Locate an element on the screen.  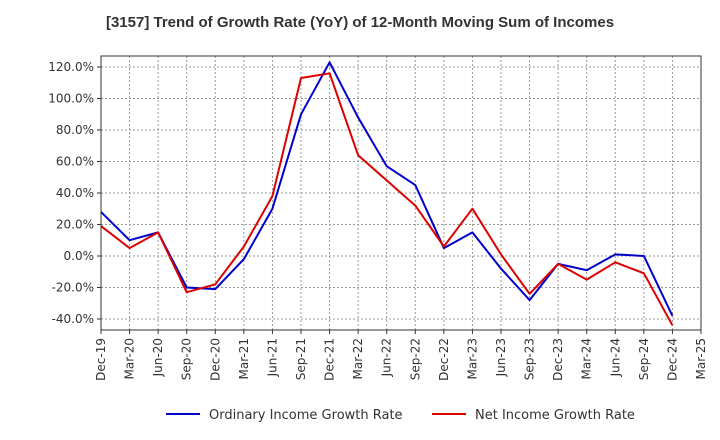
x-tick-label: Sep-23 is located at coordinates (530, 359).